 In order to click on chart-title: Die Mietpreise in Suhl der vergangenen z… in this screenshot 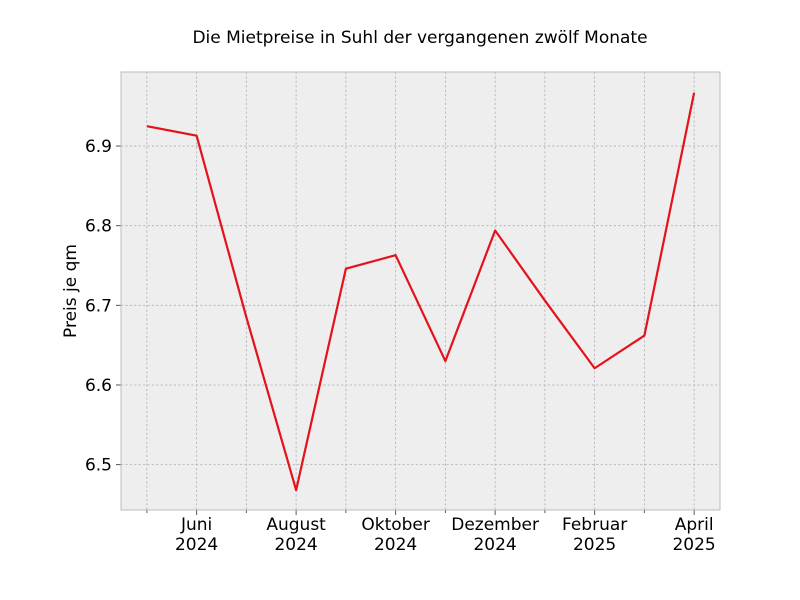, I will do `click(419, 38)`.